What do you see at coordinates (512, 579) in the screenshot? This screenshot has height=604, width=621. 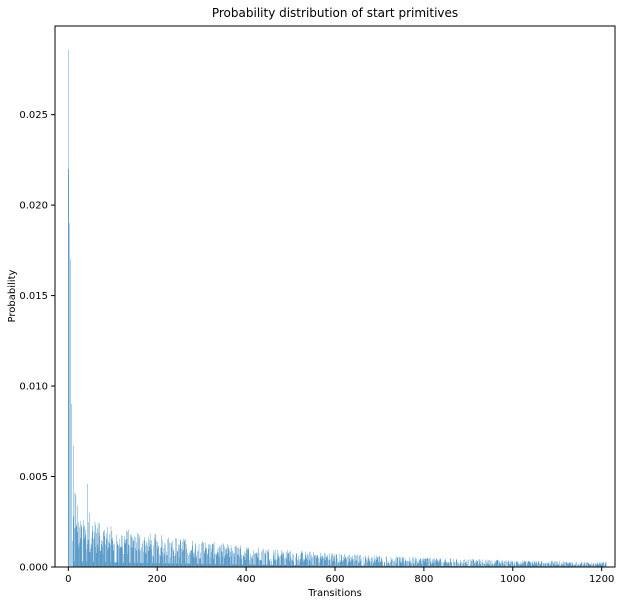 I see `x-tick-label: 1000` at bounding box center [512, 579].